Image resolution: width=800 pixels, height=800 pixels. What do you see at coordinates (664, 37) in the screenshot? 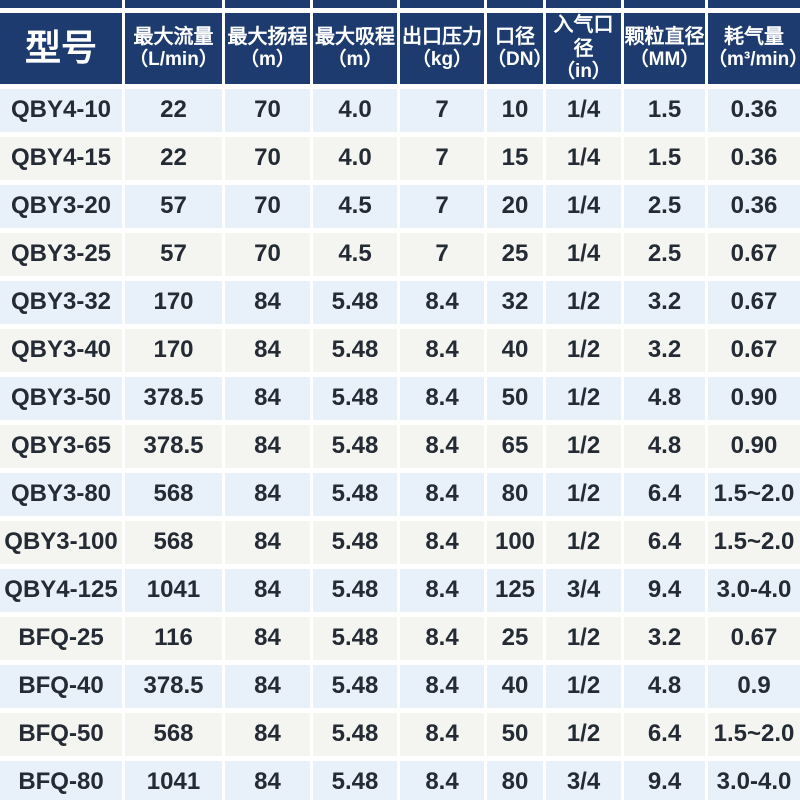
I see `header-title: 颗粒直径` at bounding box center [664, 37].